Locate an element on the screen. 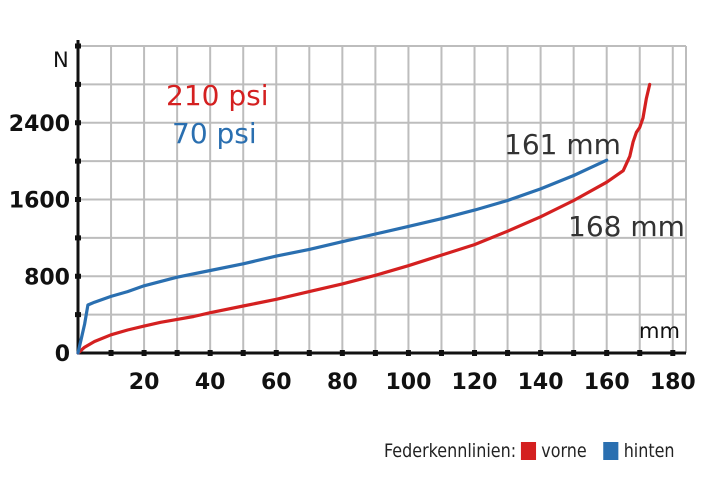 Image resolution: width=712 pixels, height=501 pixels. y-axis-label: N is located at coordinates (61, 60).